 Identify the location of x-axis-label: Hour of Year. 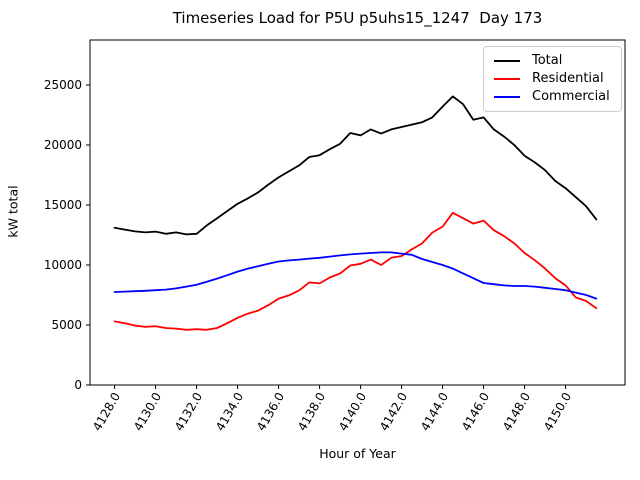
(357, 453).